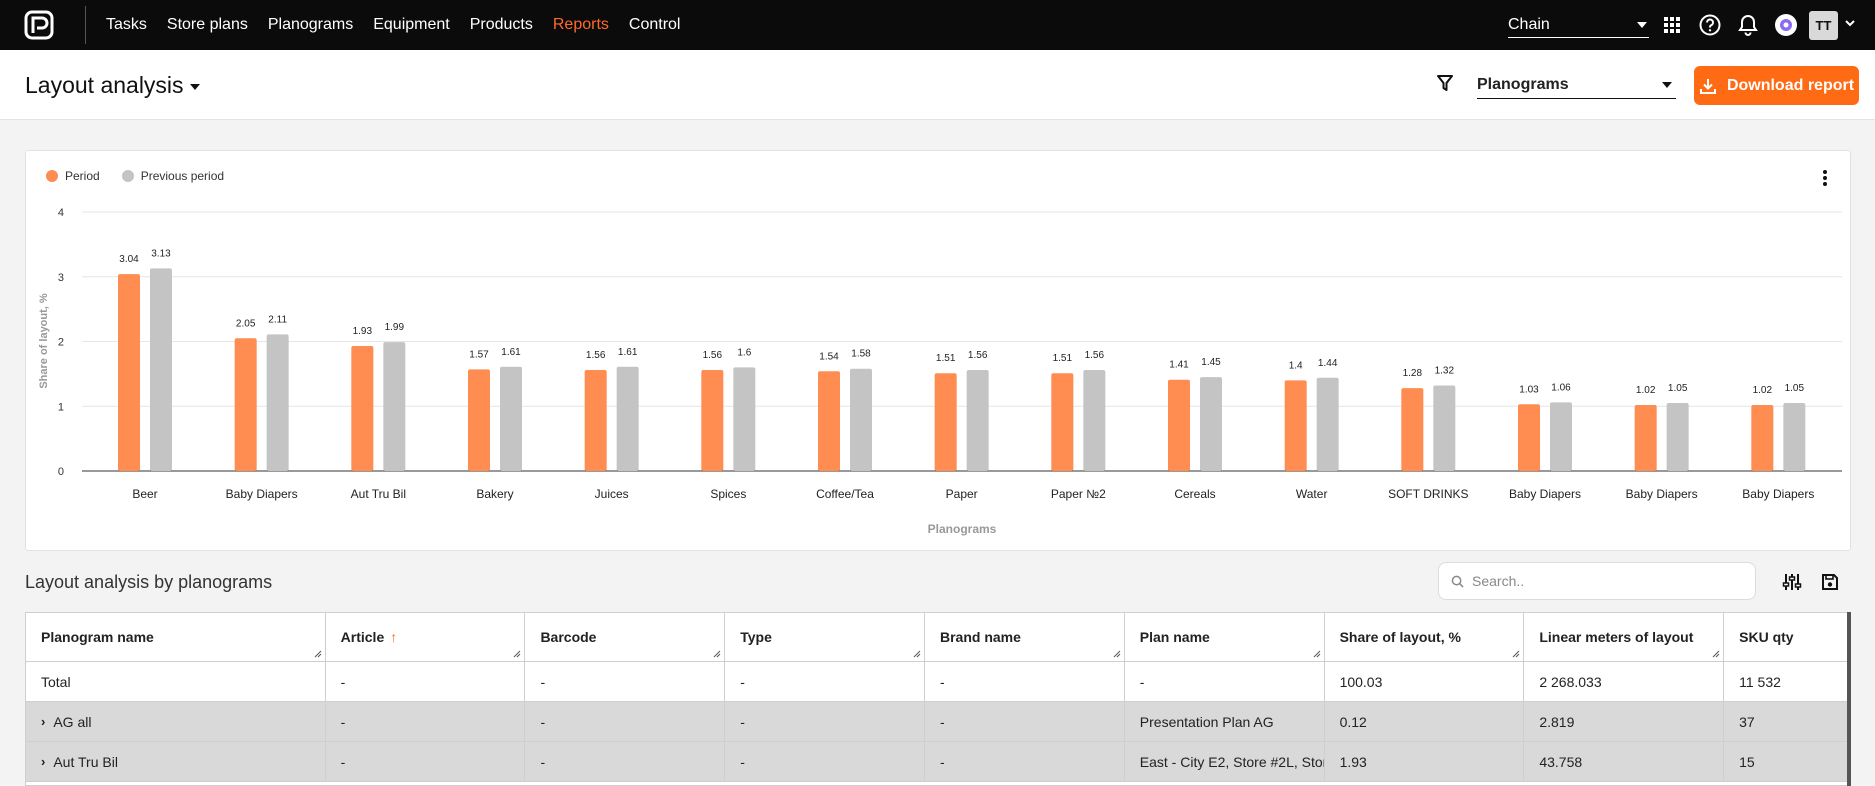 The height and width of the screenshot is (786, 1875). Describe the element at coordinates (39, 25) in the screenshot. I see `app-logo` at that location.